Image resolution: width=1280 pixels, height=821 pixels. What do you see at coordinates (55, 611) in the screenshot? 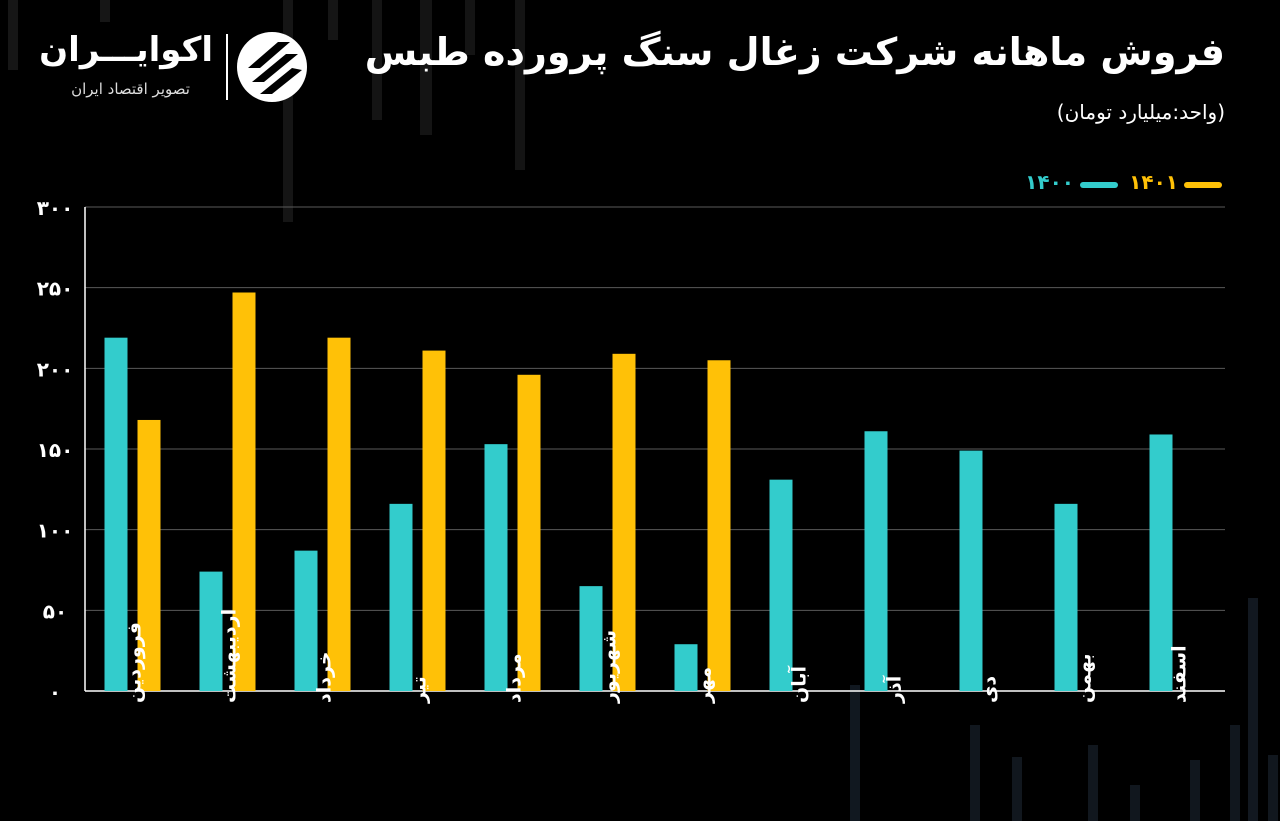
I see `y-tick-label: ۵۰` at bounding box center [55, 611].